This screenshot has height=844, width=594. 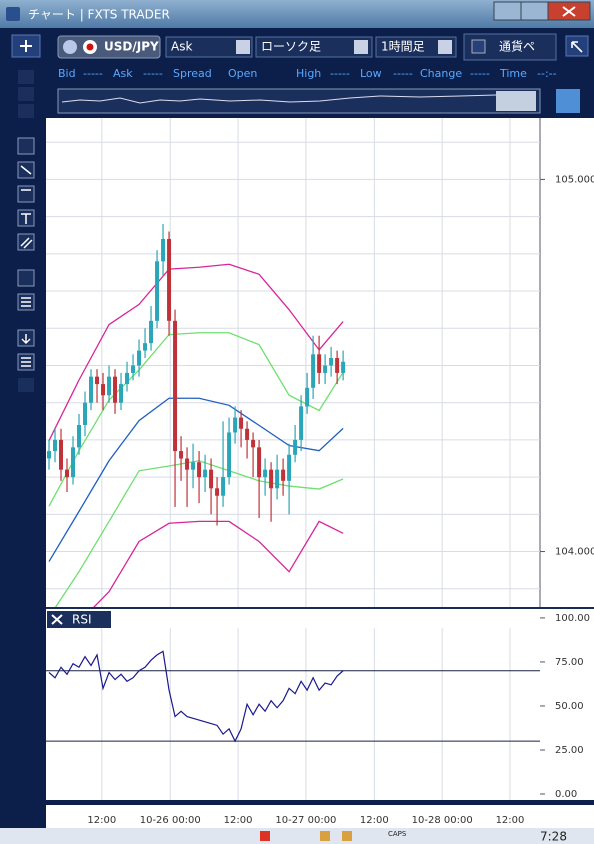 I want to click on tool-sidebar, so click(x=23, y=453).